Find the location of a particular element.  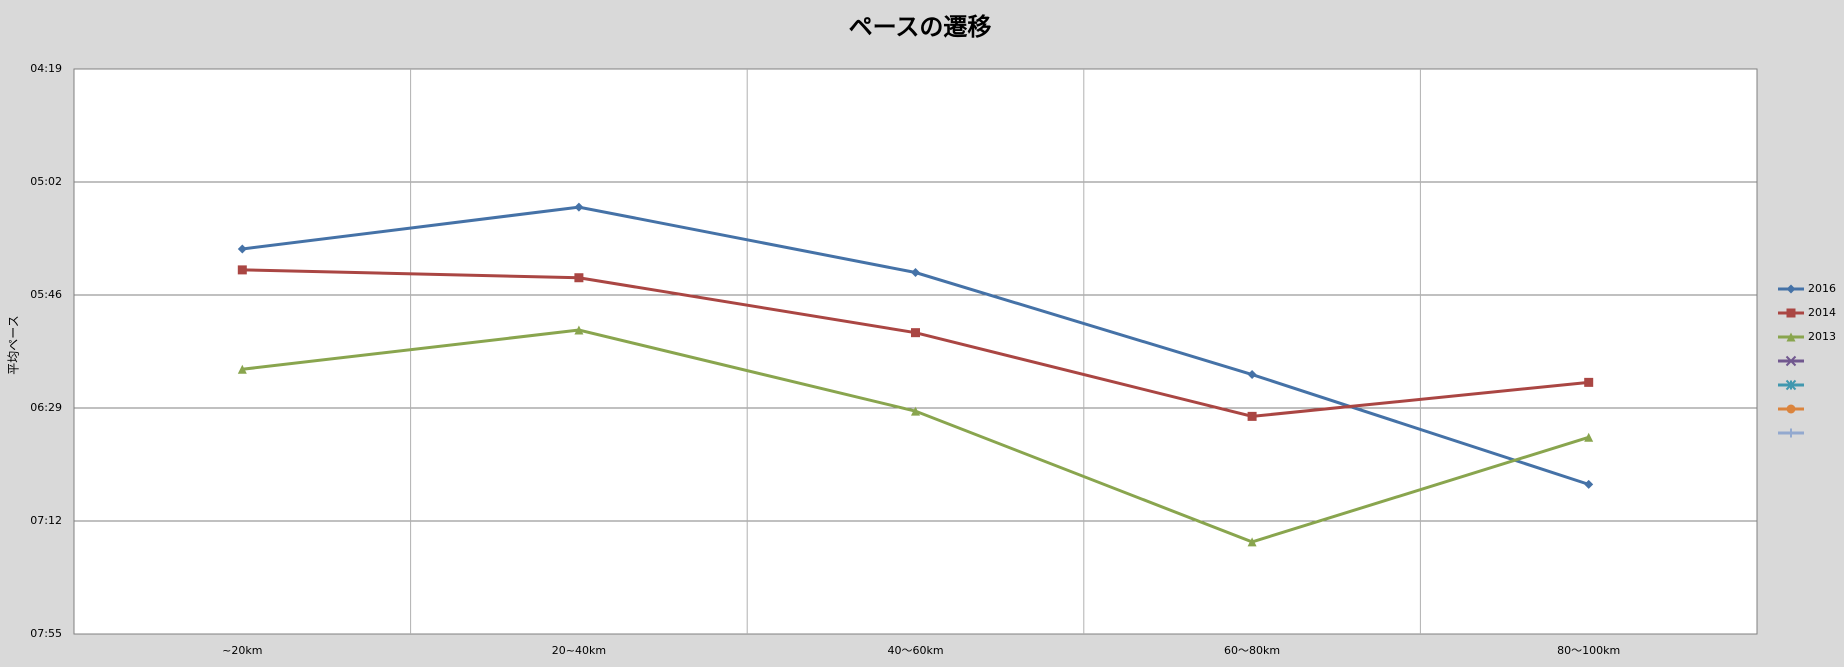

x-tick-label: 80～100km is located at coordinates (1588, 650).